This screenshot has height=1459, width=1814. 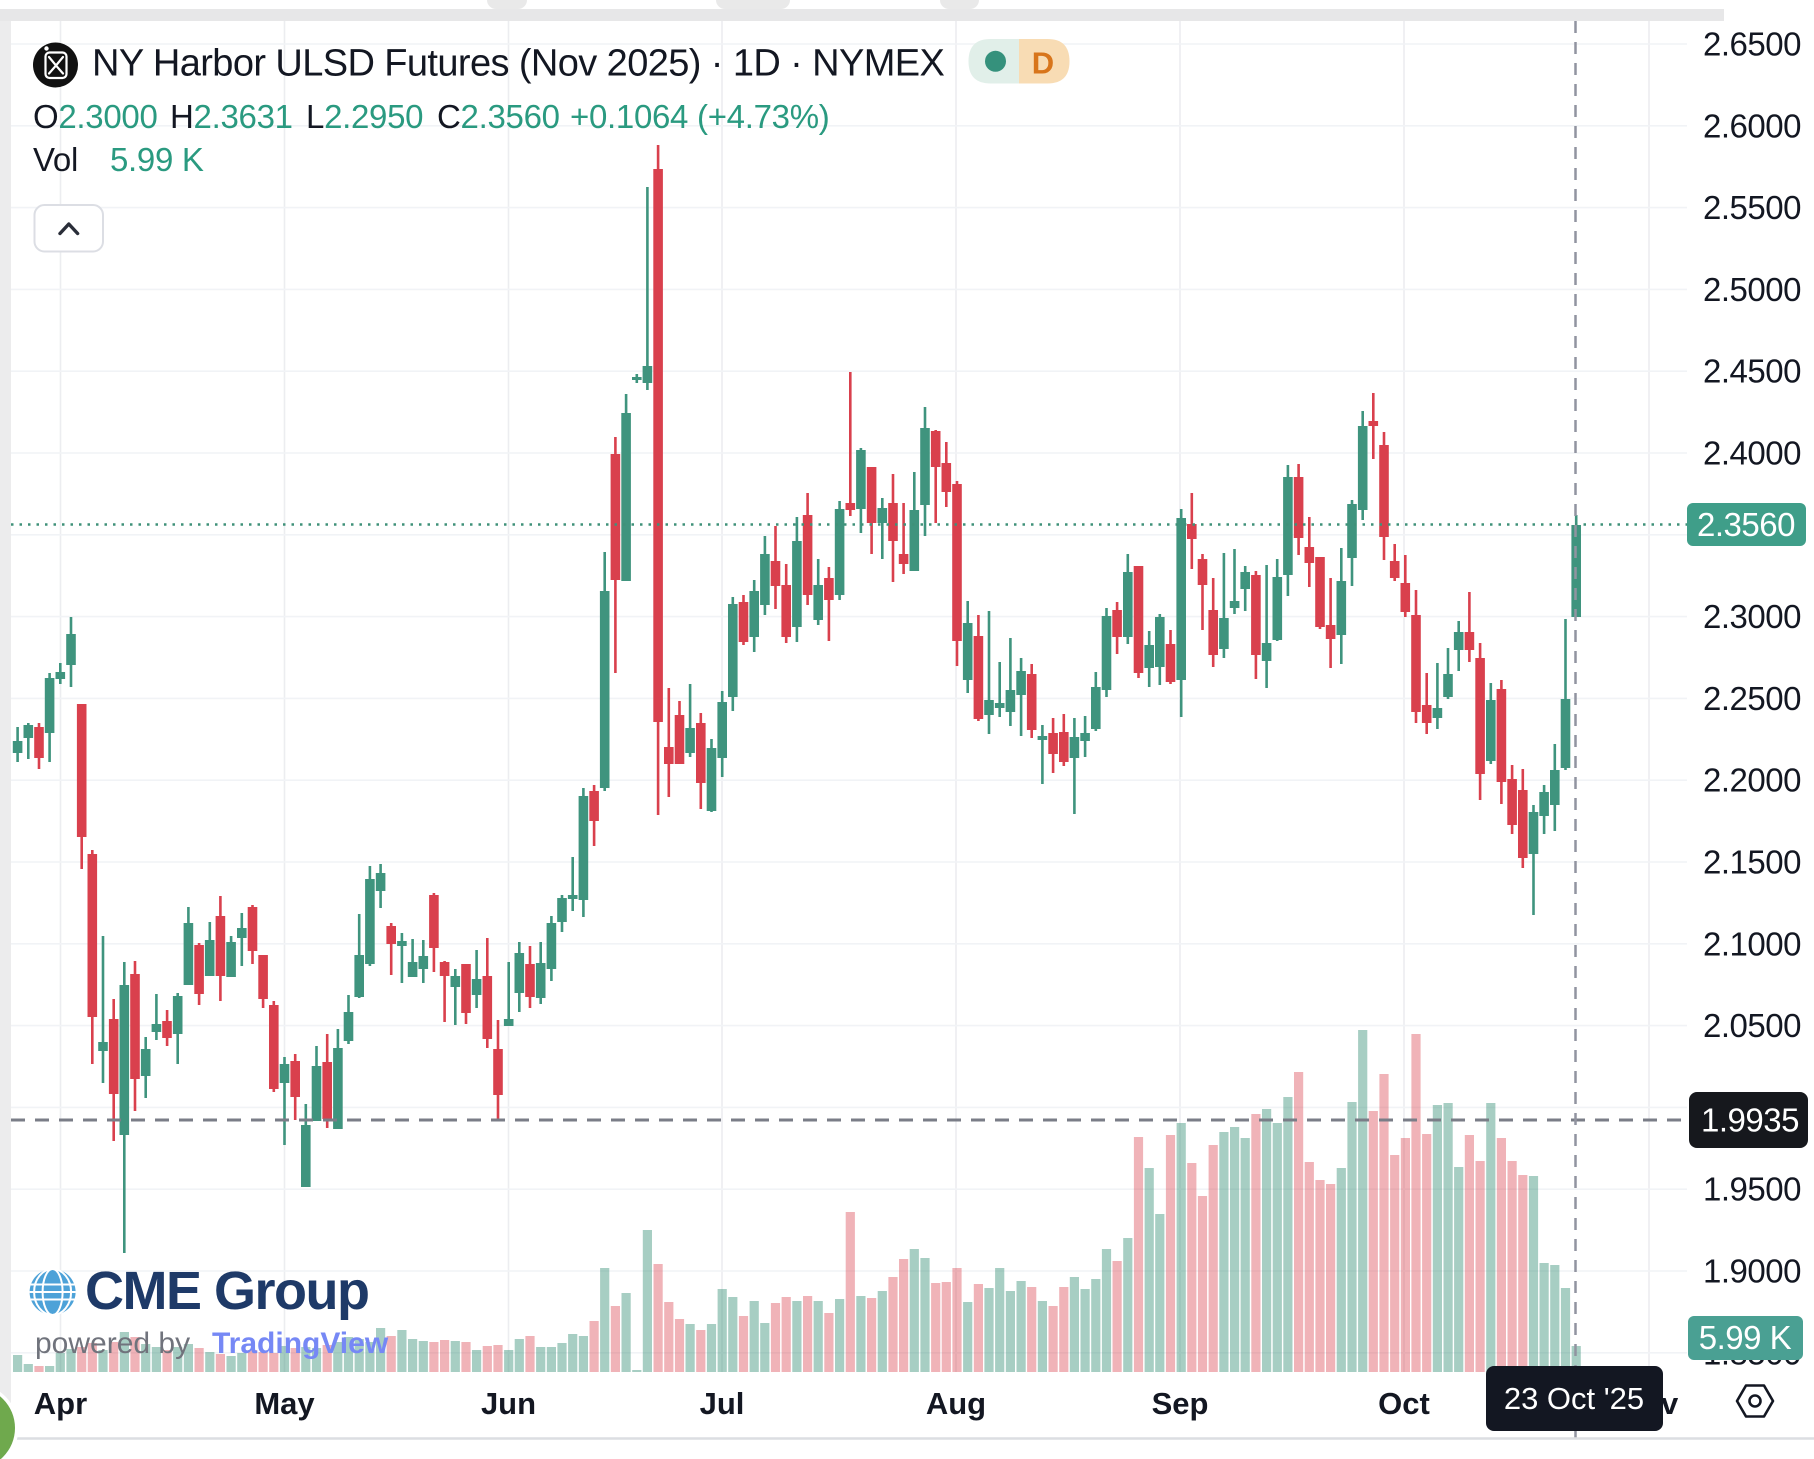 What do you see at coordinates (1404, 1403) in the screenshot?
I see `svg-text: Oct` at bounding box center [1404, 1403].